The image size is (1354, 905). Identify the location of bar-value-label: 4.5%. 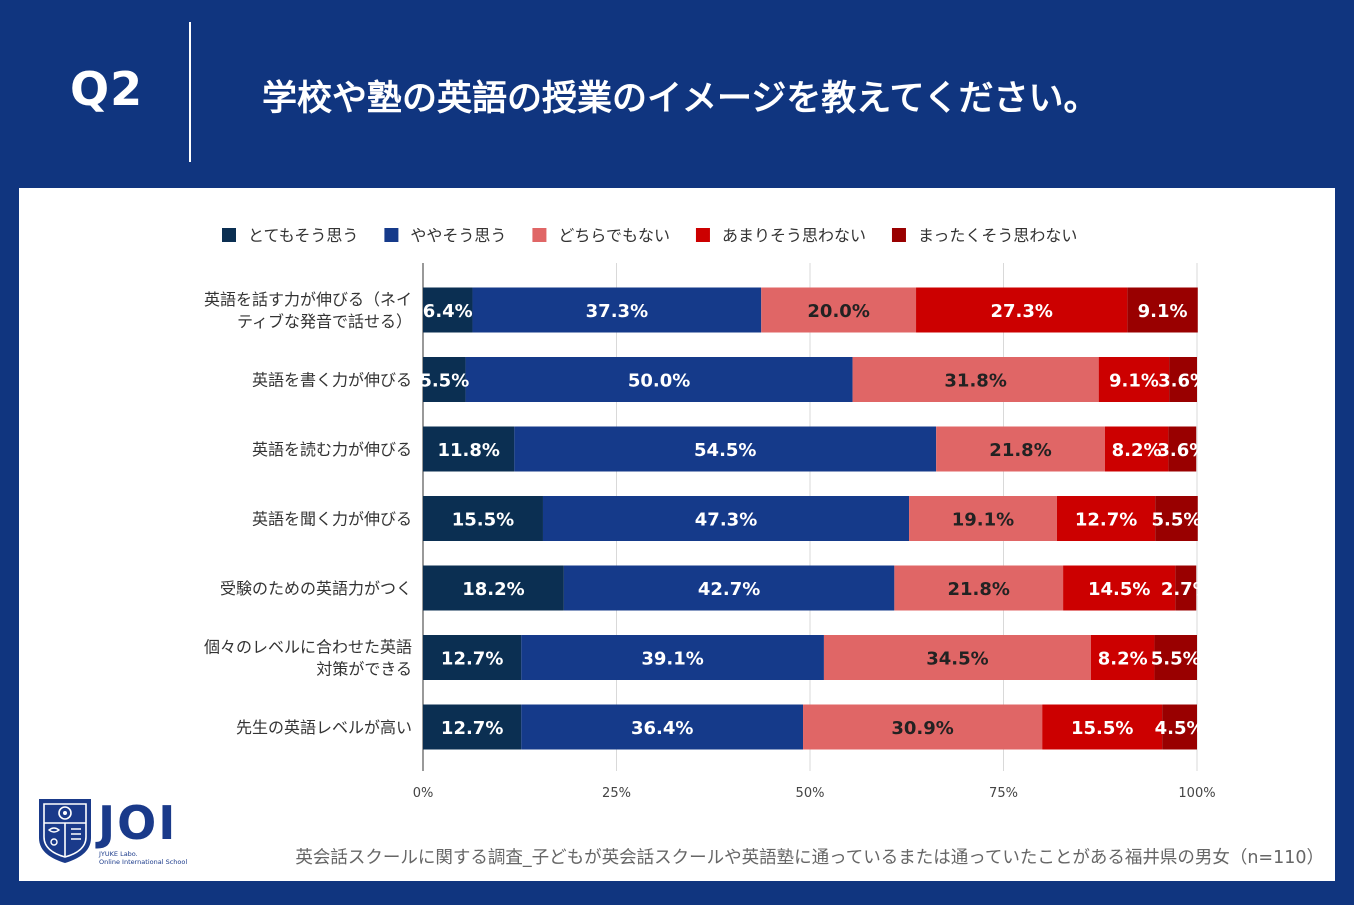
(1180, 728).